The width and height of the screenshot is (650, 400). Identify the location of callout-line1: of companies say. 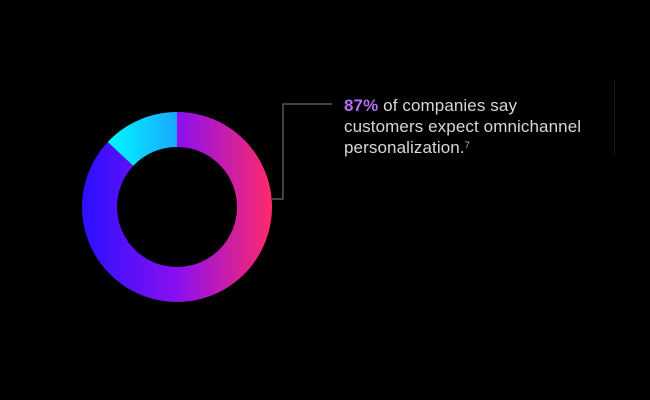
(448, 105).